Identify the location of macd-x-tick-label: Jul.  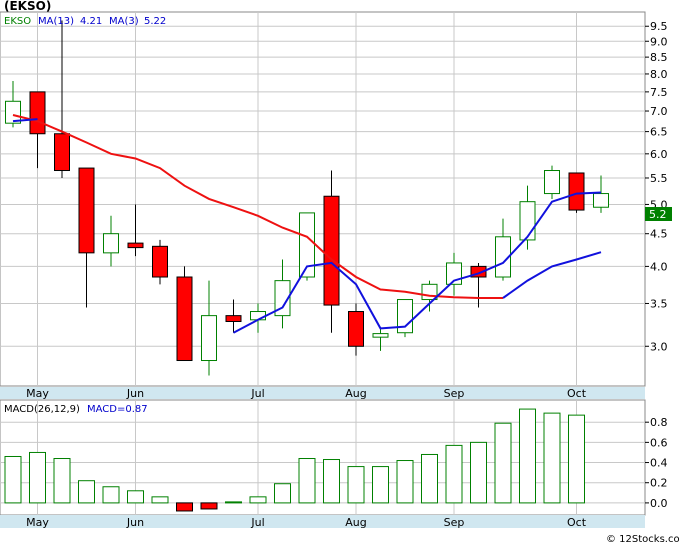
(257, 522).